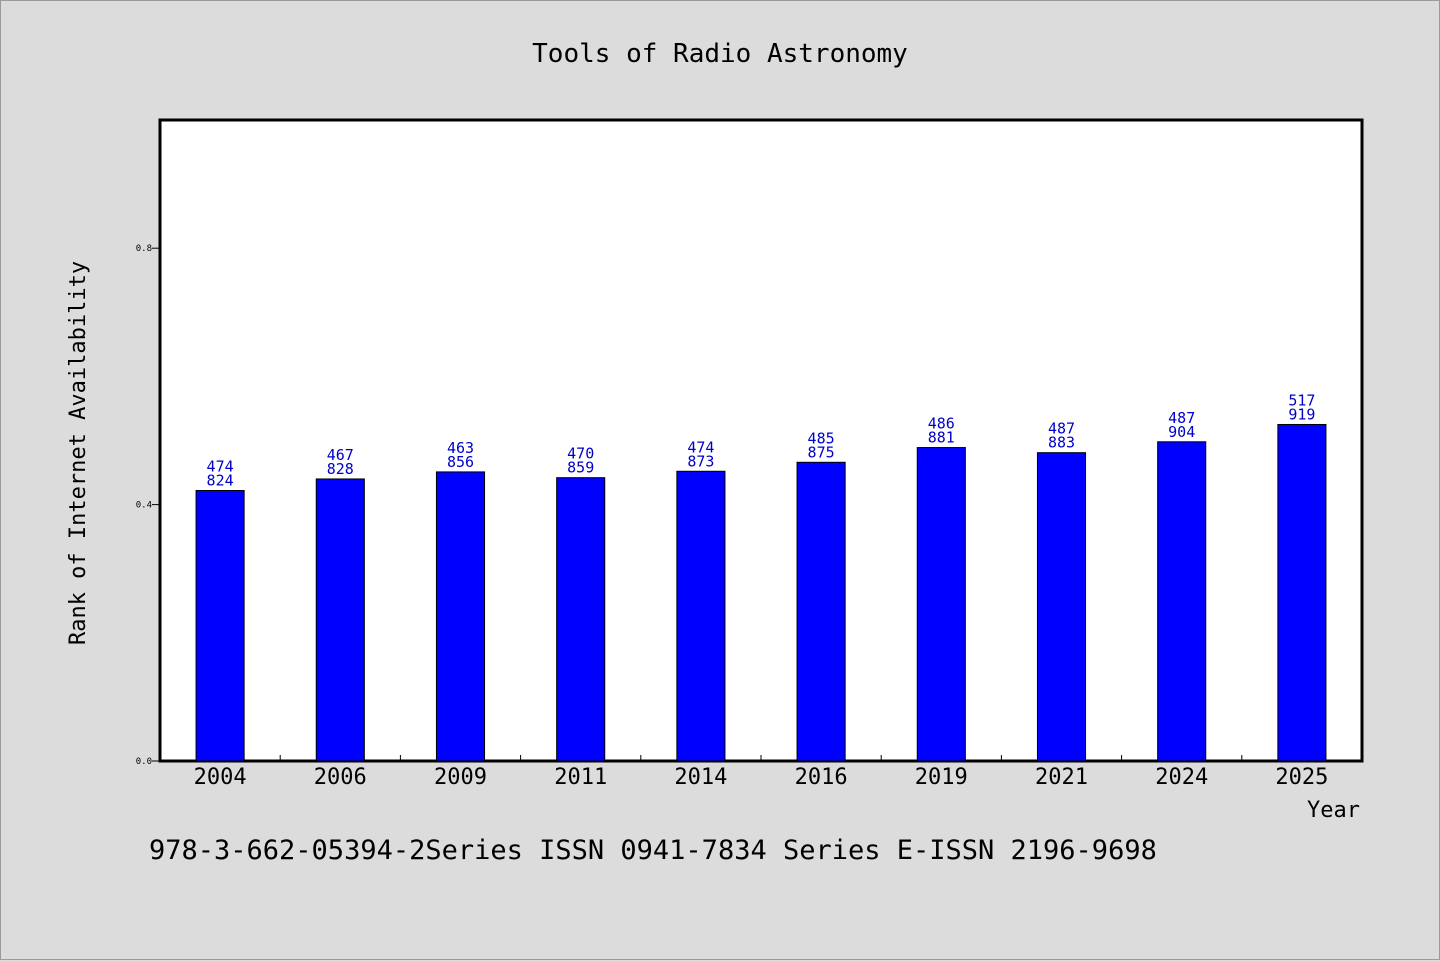 The image size is (1440, 961). Describe the element at coordinates (821, 777) in the screenshot. I see `x-tick-label: 2016` at that location.